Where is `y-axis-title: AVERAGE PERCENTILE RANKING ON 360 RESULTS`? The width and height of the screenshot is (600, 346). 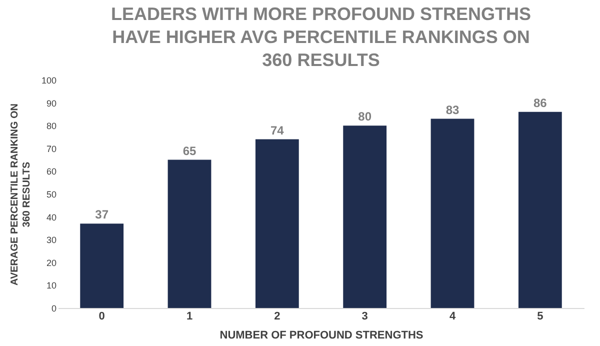
y-axis-title: AVERAGE PERCENTILE RANKING ON 360 RESULTS is located at coordinates (20, 194).